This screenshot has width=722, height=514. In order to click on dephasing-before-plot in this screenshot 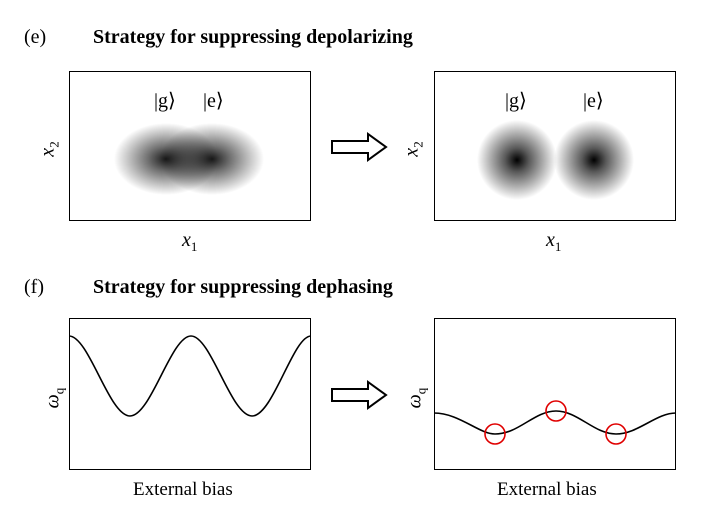, I will do `click(190, 394)`.